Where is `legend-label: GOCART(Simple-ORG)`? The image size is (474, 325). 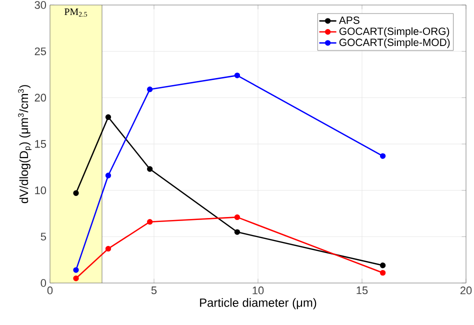
legend-label: GOCART(Simple-ORG) is located at coordinates (394, 32).